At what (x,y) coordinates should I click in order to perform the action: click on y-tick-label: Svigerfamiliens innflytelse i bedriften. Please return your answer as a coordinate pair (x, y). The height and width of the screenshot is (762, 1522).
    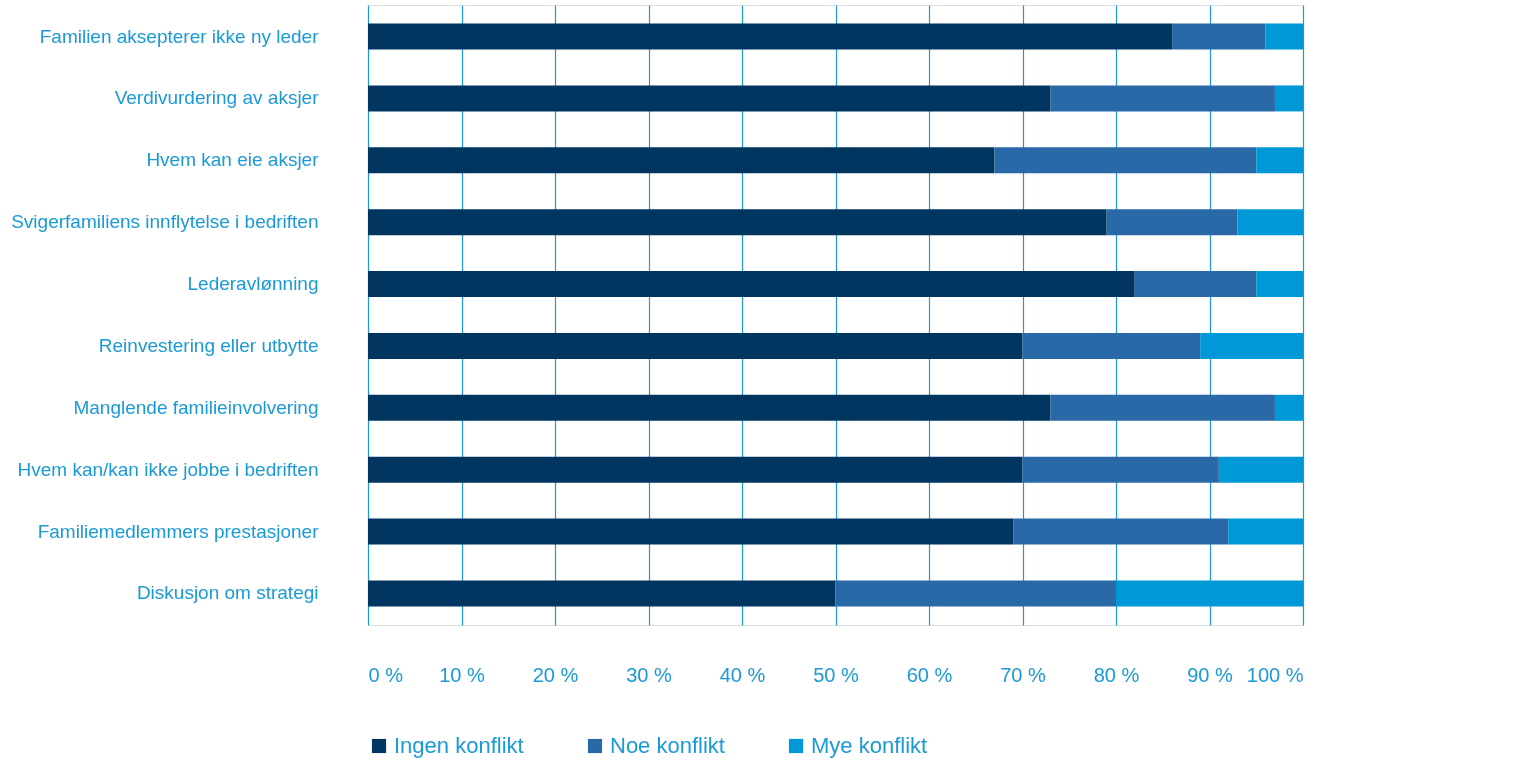
    Looking at the image, I should click on (165, 222).